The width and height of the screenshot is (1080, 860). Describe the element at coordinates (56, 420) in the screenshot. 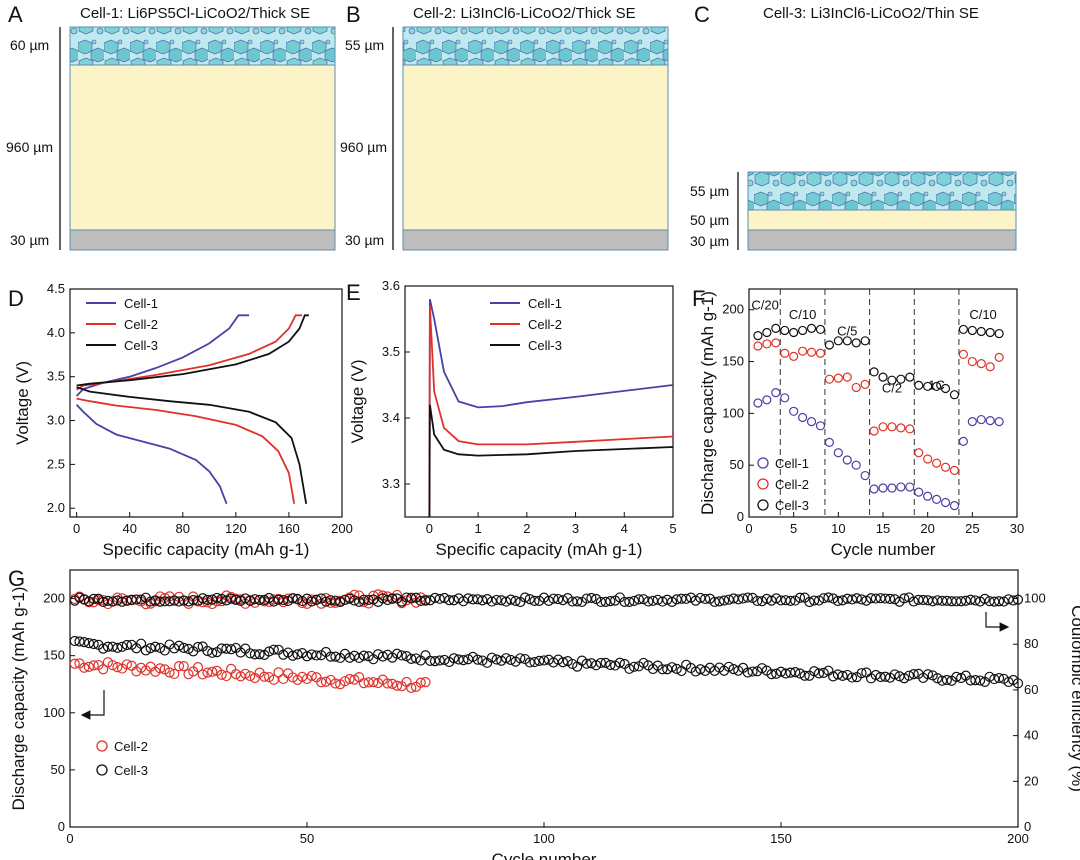

I see `y-tick-label: 3.0` at that location.